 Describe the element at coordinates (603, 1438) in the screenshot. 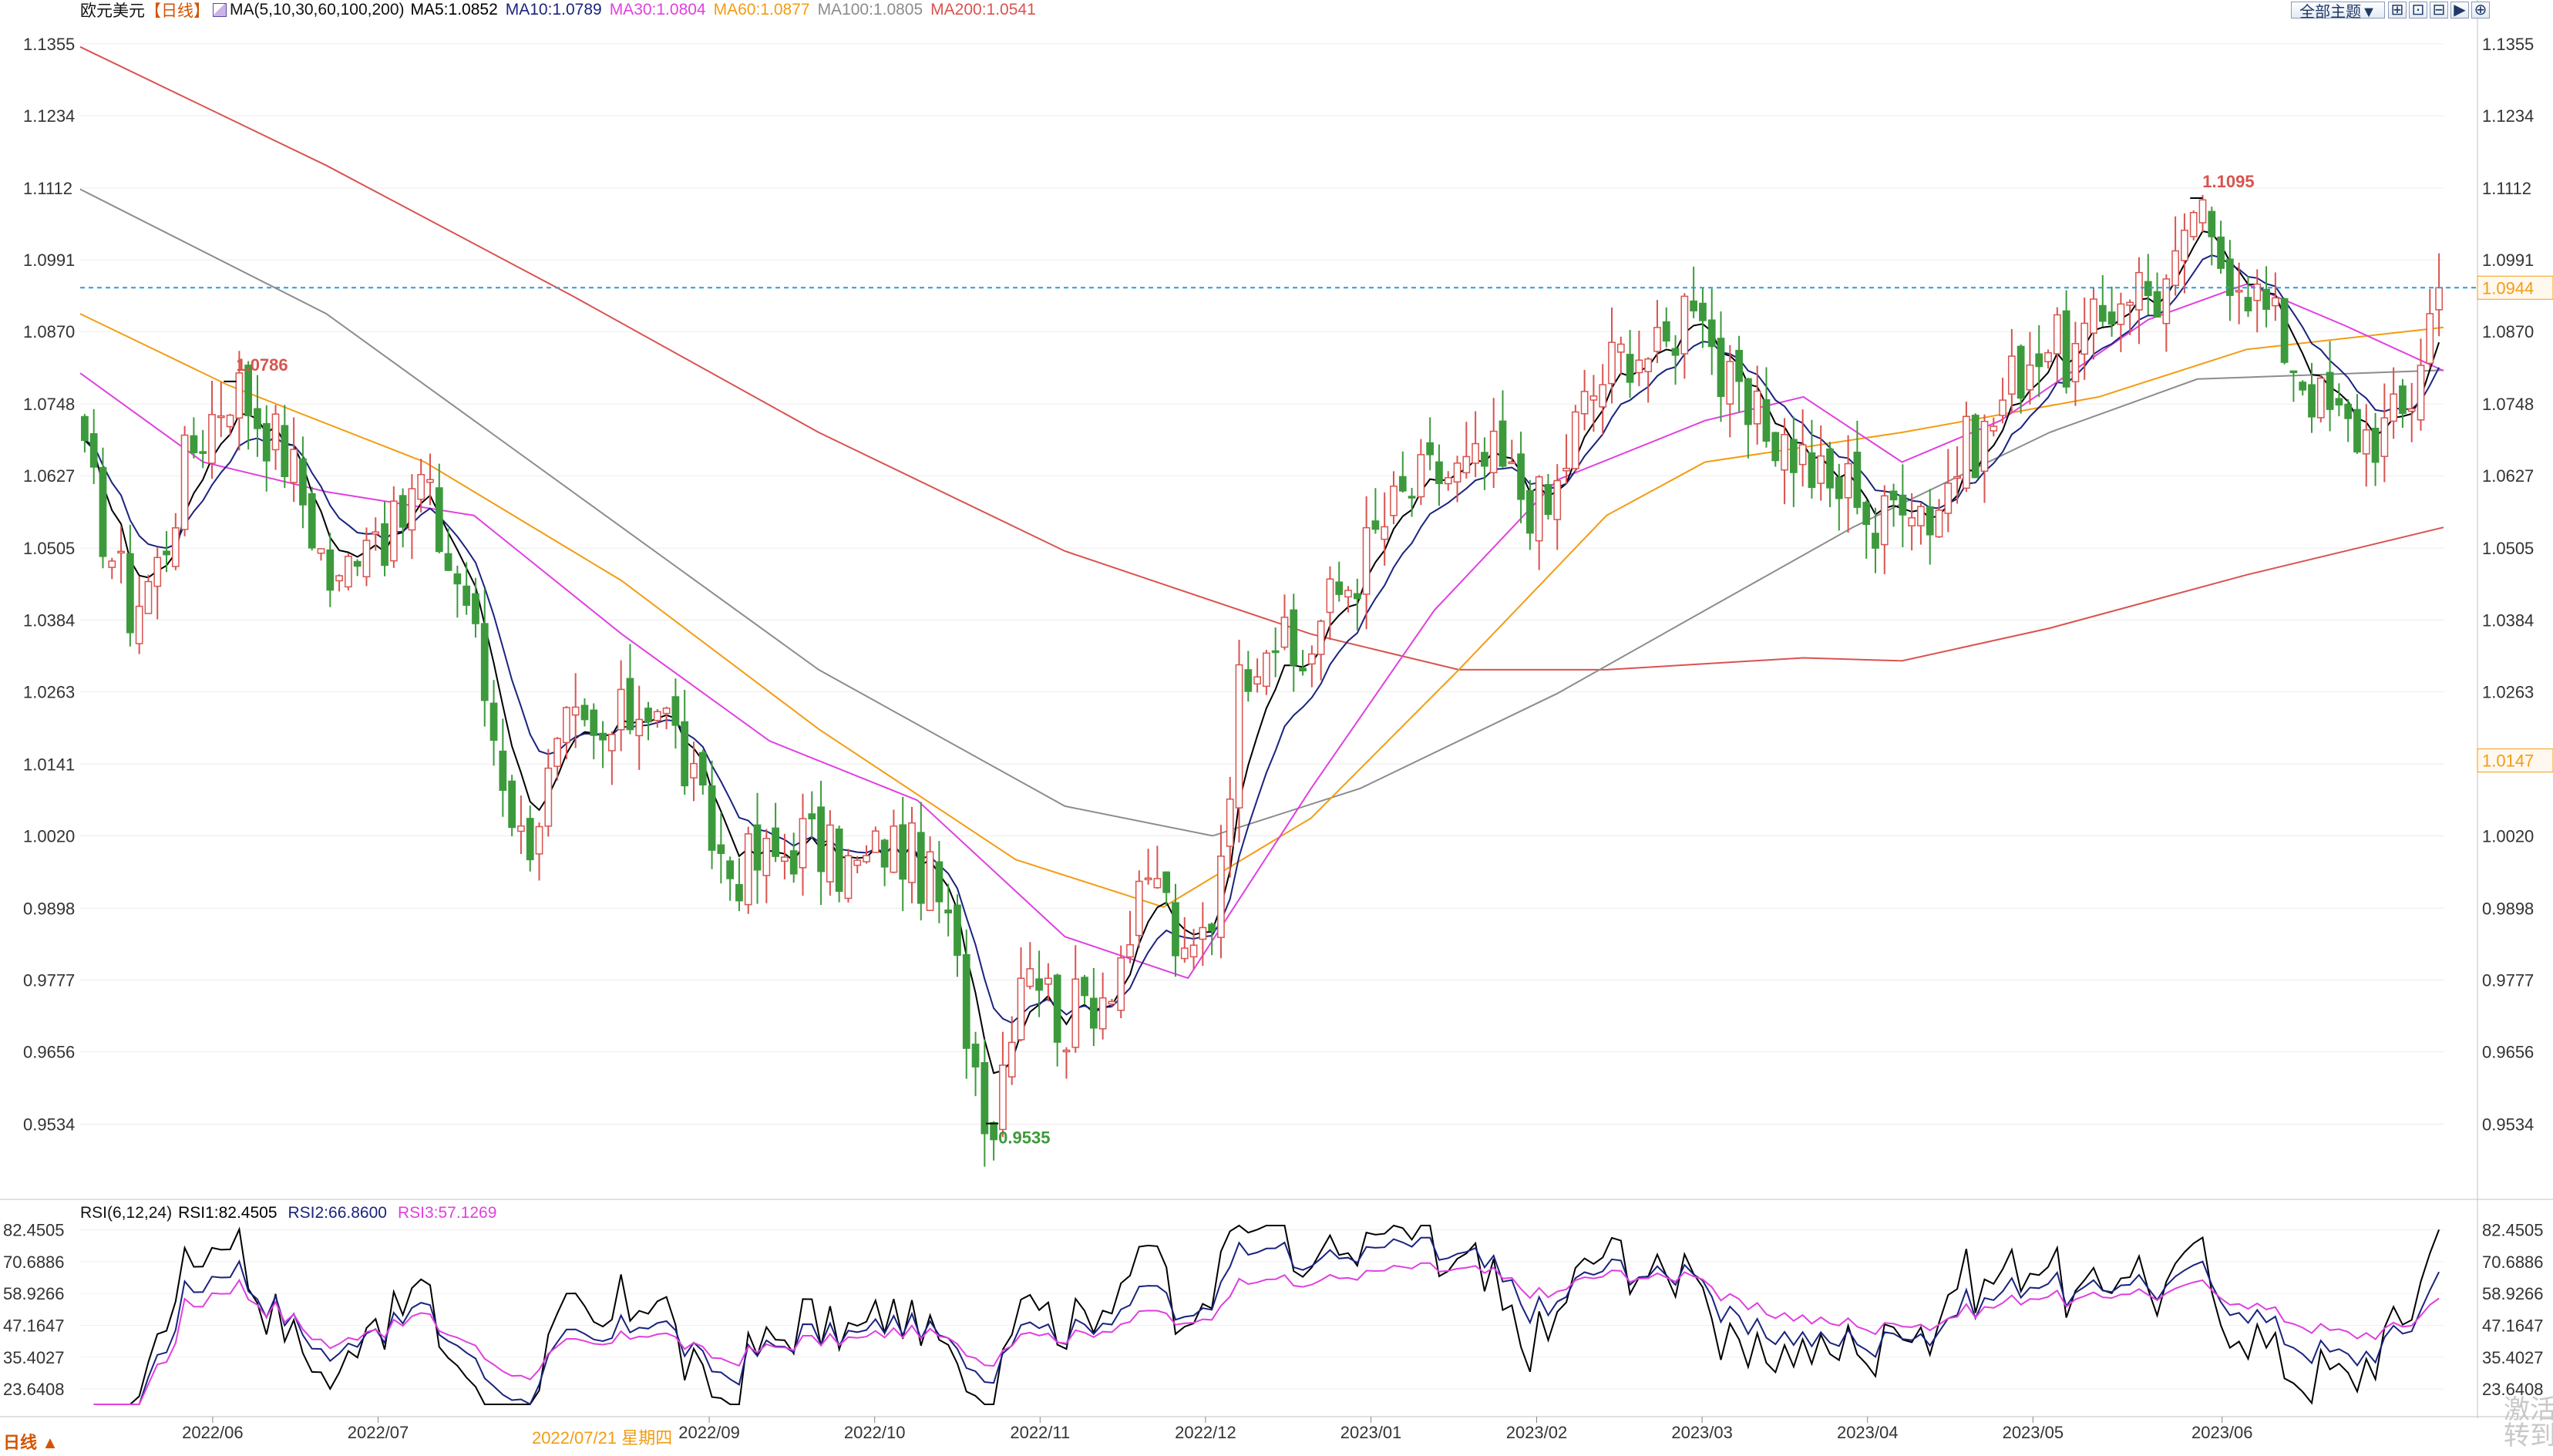

I see `cursor-date-label: 2022/07/21 星期四` at that location.